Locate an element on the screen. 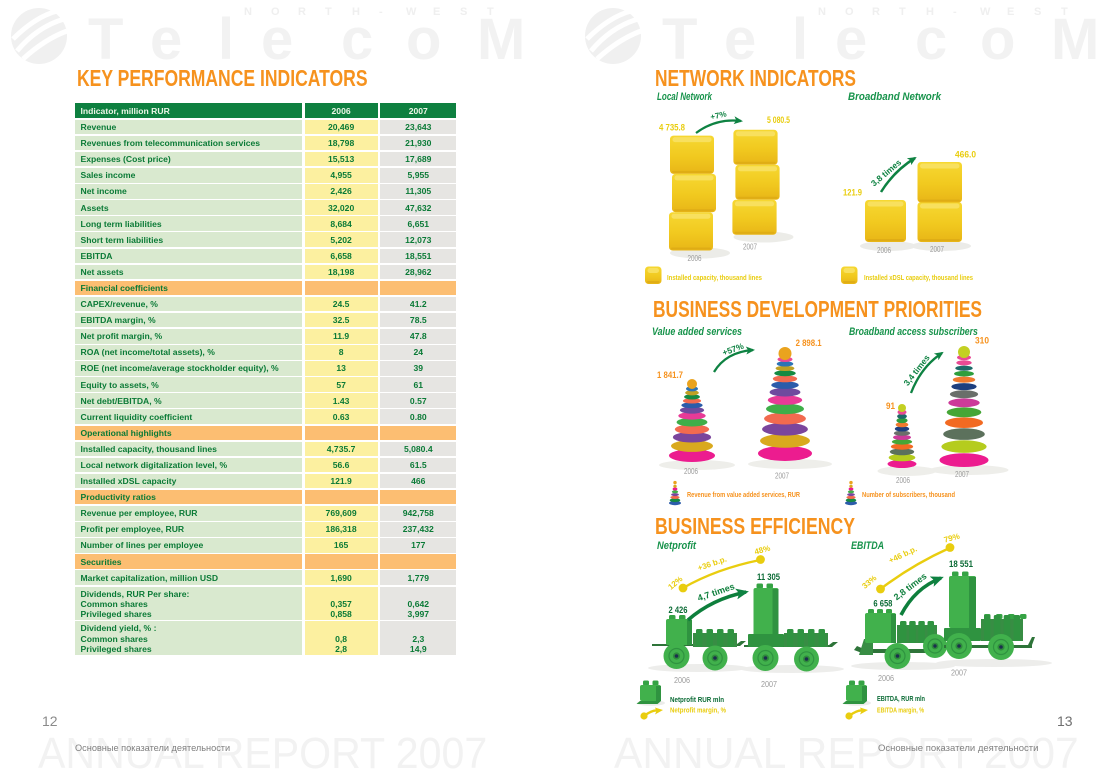 The width and height of the screenshot is (1115, 779). svg-text: 18 551 is located at coordinates (961, 564).